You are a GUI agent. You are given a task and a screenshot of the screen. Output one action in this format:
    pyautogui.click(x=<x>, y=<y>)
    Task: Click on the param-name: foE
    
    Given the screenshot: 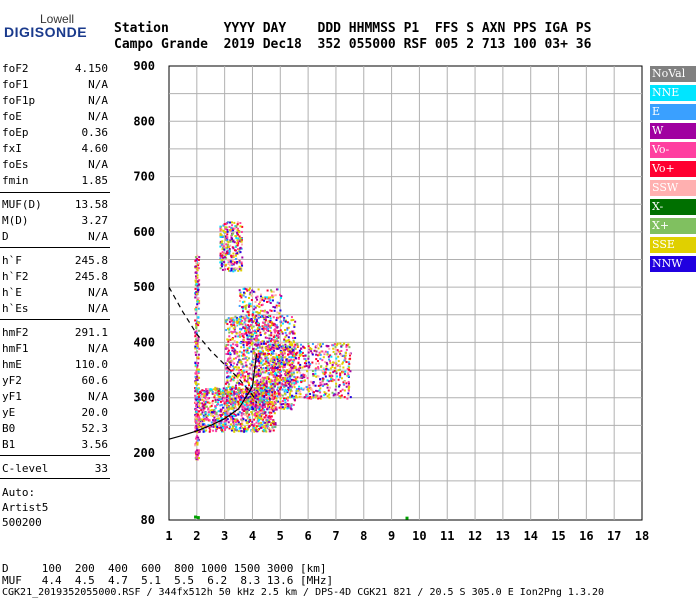 What is the action you would take?
    pyautogui.click(x=12, y=116)
    